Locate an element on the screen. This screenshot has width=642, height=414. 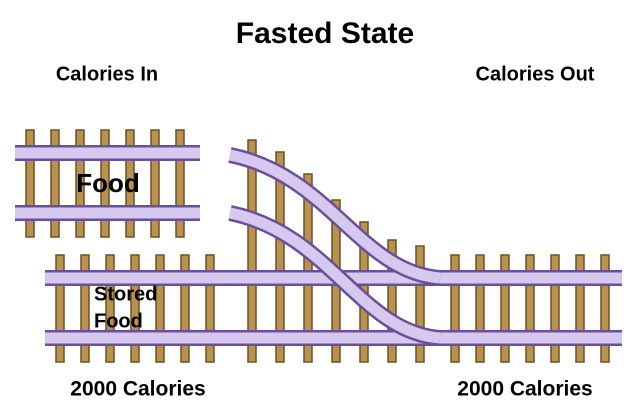
stored-label: Stored is located at coordinates (125, 294).